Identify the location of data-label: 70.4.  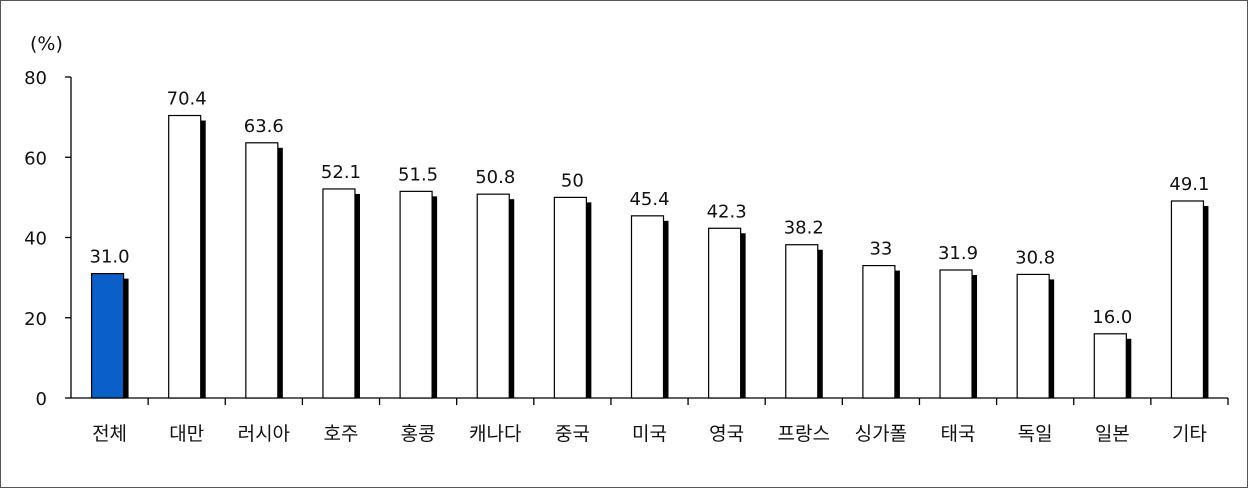
(187, 99).